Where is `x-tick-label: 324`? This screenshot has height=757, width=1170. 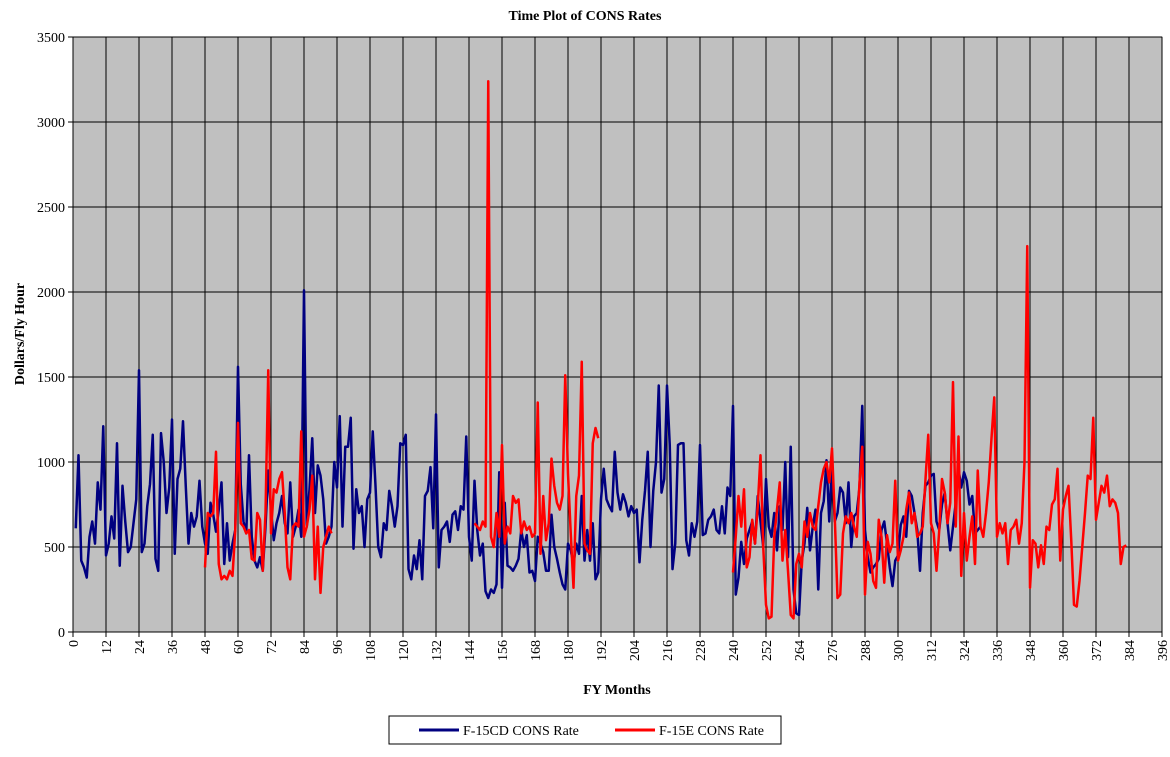 x-tick-label: 324 is located at coordinates (965, 650).